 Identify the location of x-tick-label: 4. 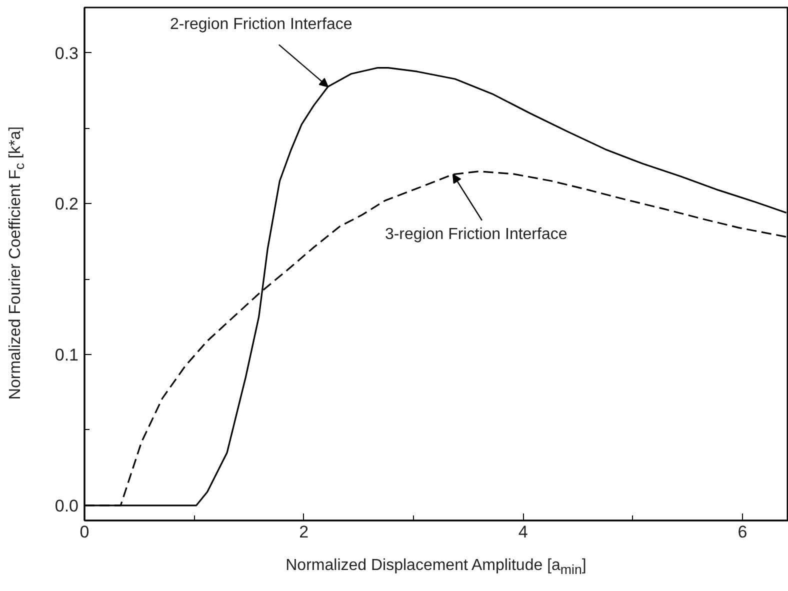
(523, 532).